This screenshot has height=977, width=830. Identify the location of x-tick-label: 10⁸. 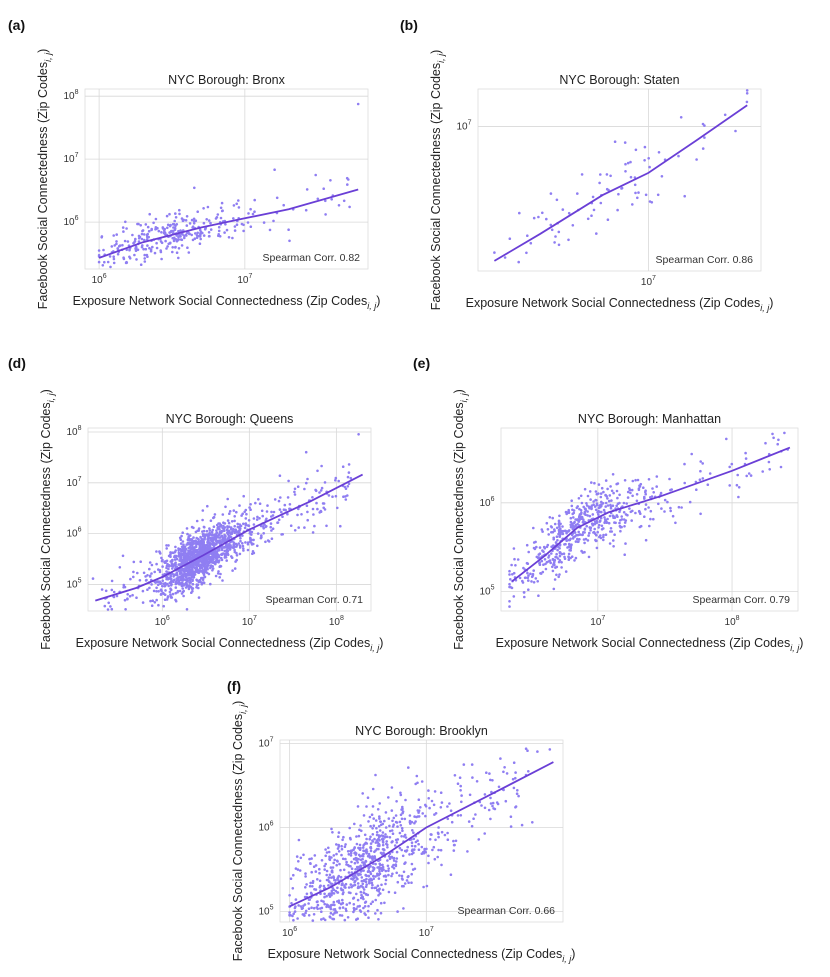
(732, 621).